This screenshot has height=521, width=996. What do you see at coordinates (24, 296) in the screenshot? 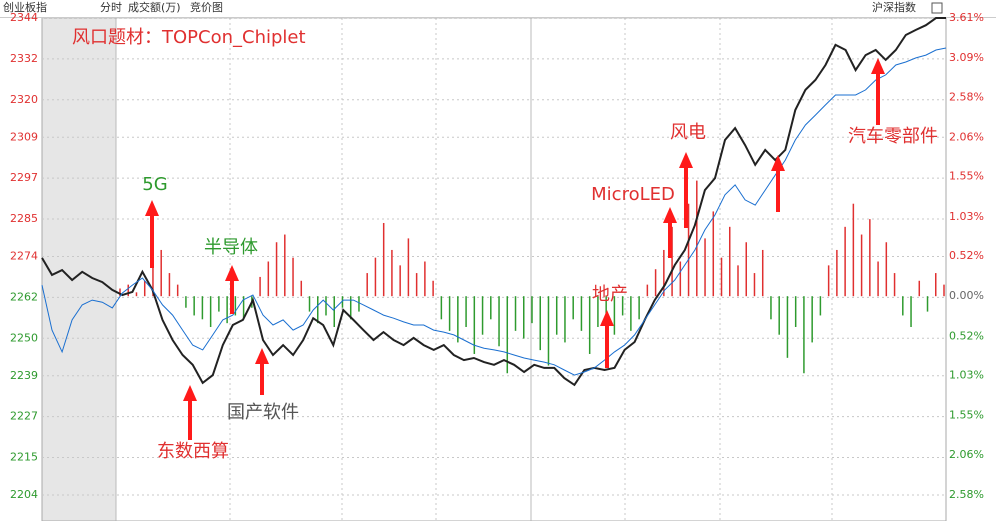
I see `y-tick-label: 2262` at bounding box center [24, 296].